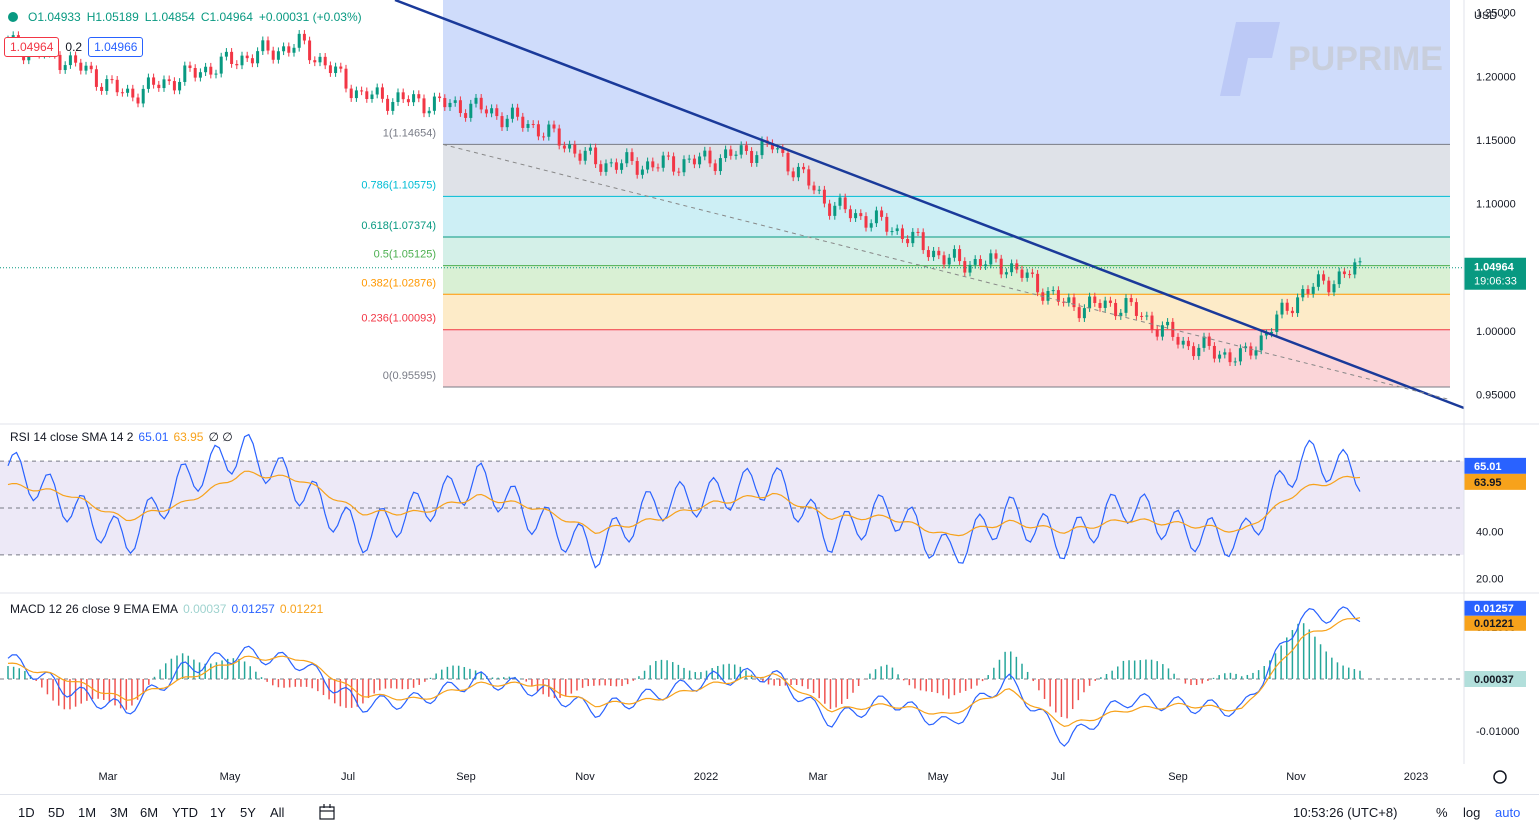 The height and width of the screenshot is (834, 1539). What do you see at coordinates (684, 503) in the screenshot?
I see `rsi-sma-line` at bounding box center [684, 503].